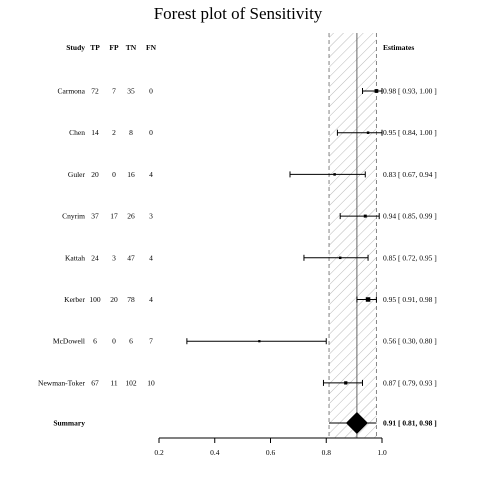 The height and width of the screenshot is (480, 480). What do you see at coordinates (113, 382) in the screenshot?
I see `study-fp: 11` at bounding box center [113, 382].